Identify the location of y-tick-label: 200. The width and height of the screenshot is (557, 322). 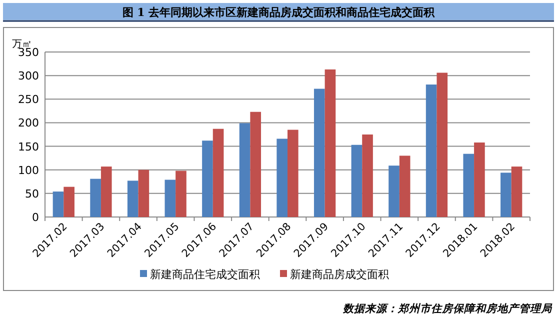
(28, 123).